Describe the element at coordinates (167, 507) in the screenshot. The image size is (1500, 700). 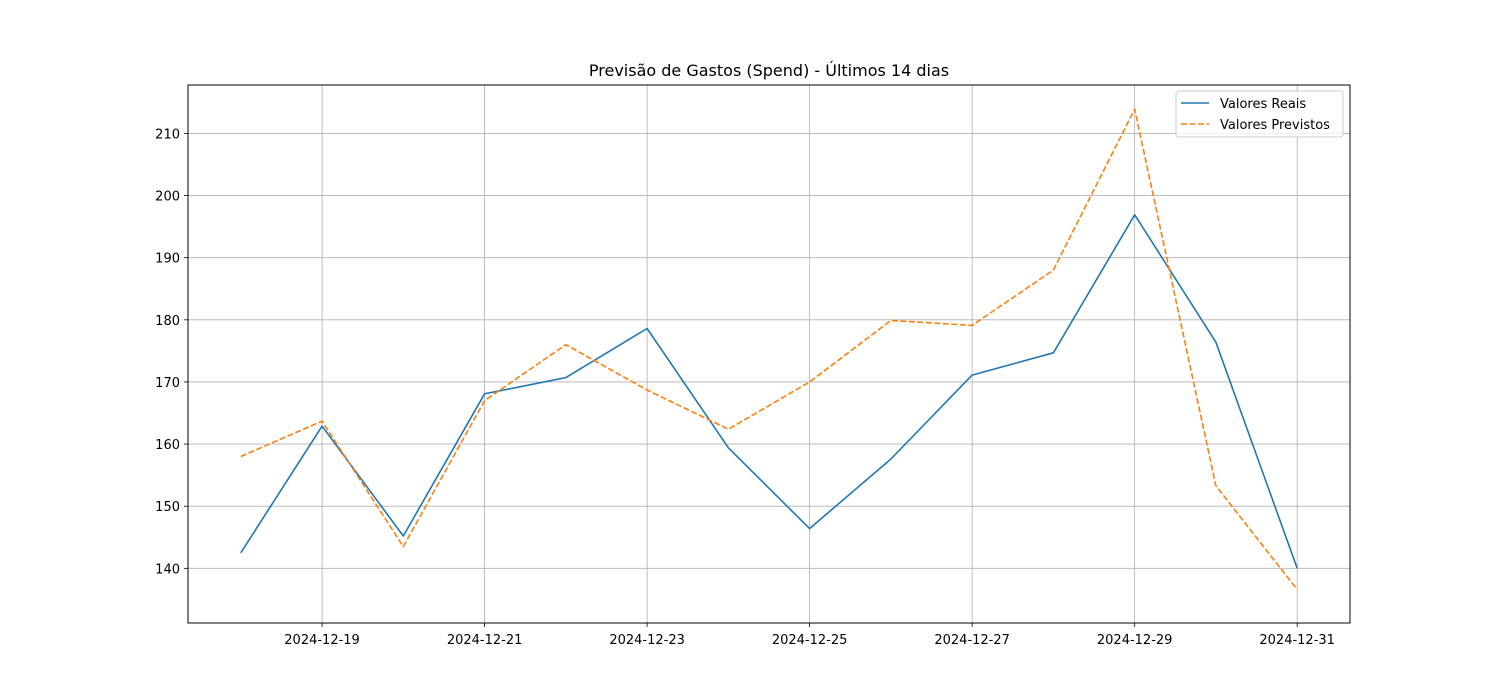
I see `y-tick-label: 150` at that location.